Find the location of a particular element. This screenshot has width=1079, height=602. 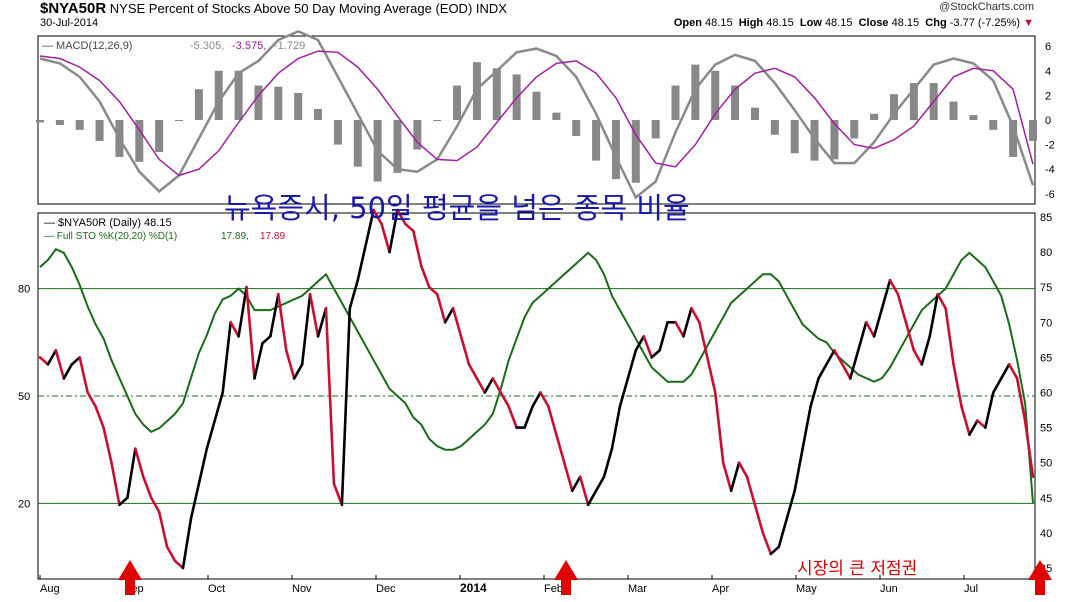

x-tick-label: Oct is located at coordinates (216, 589).